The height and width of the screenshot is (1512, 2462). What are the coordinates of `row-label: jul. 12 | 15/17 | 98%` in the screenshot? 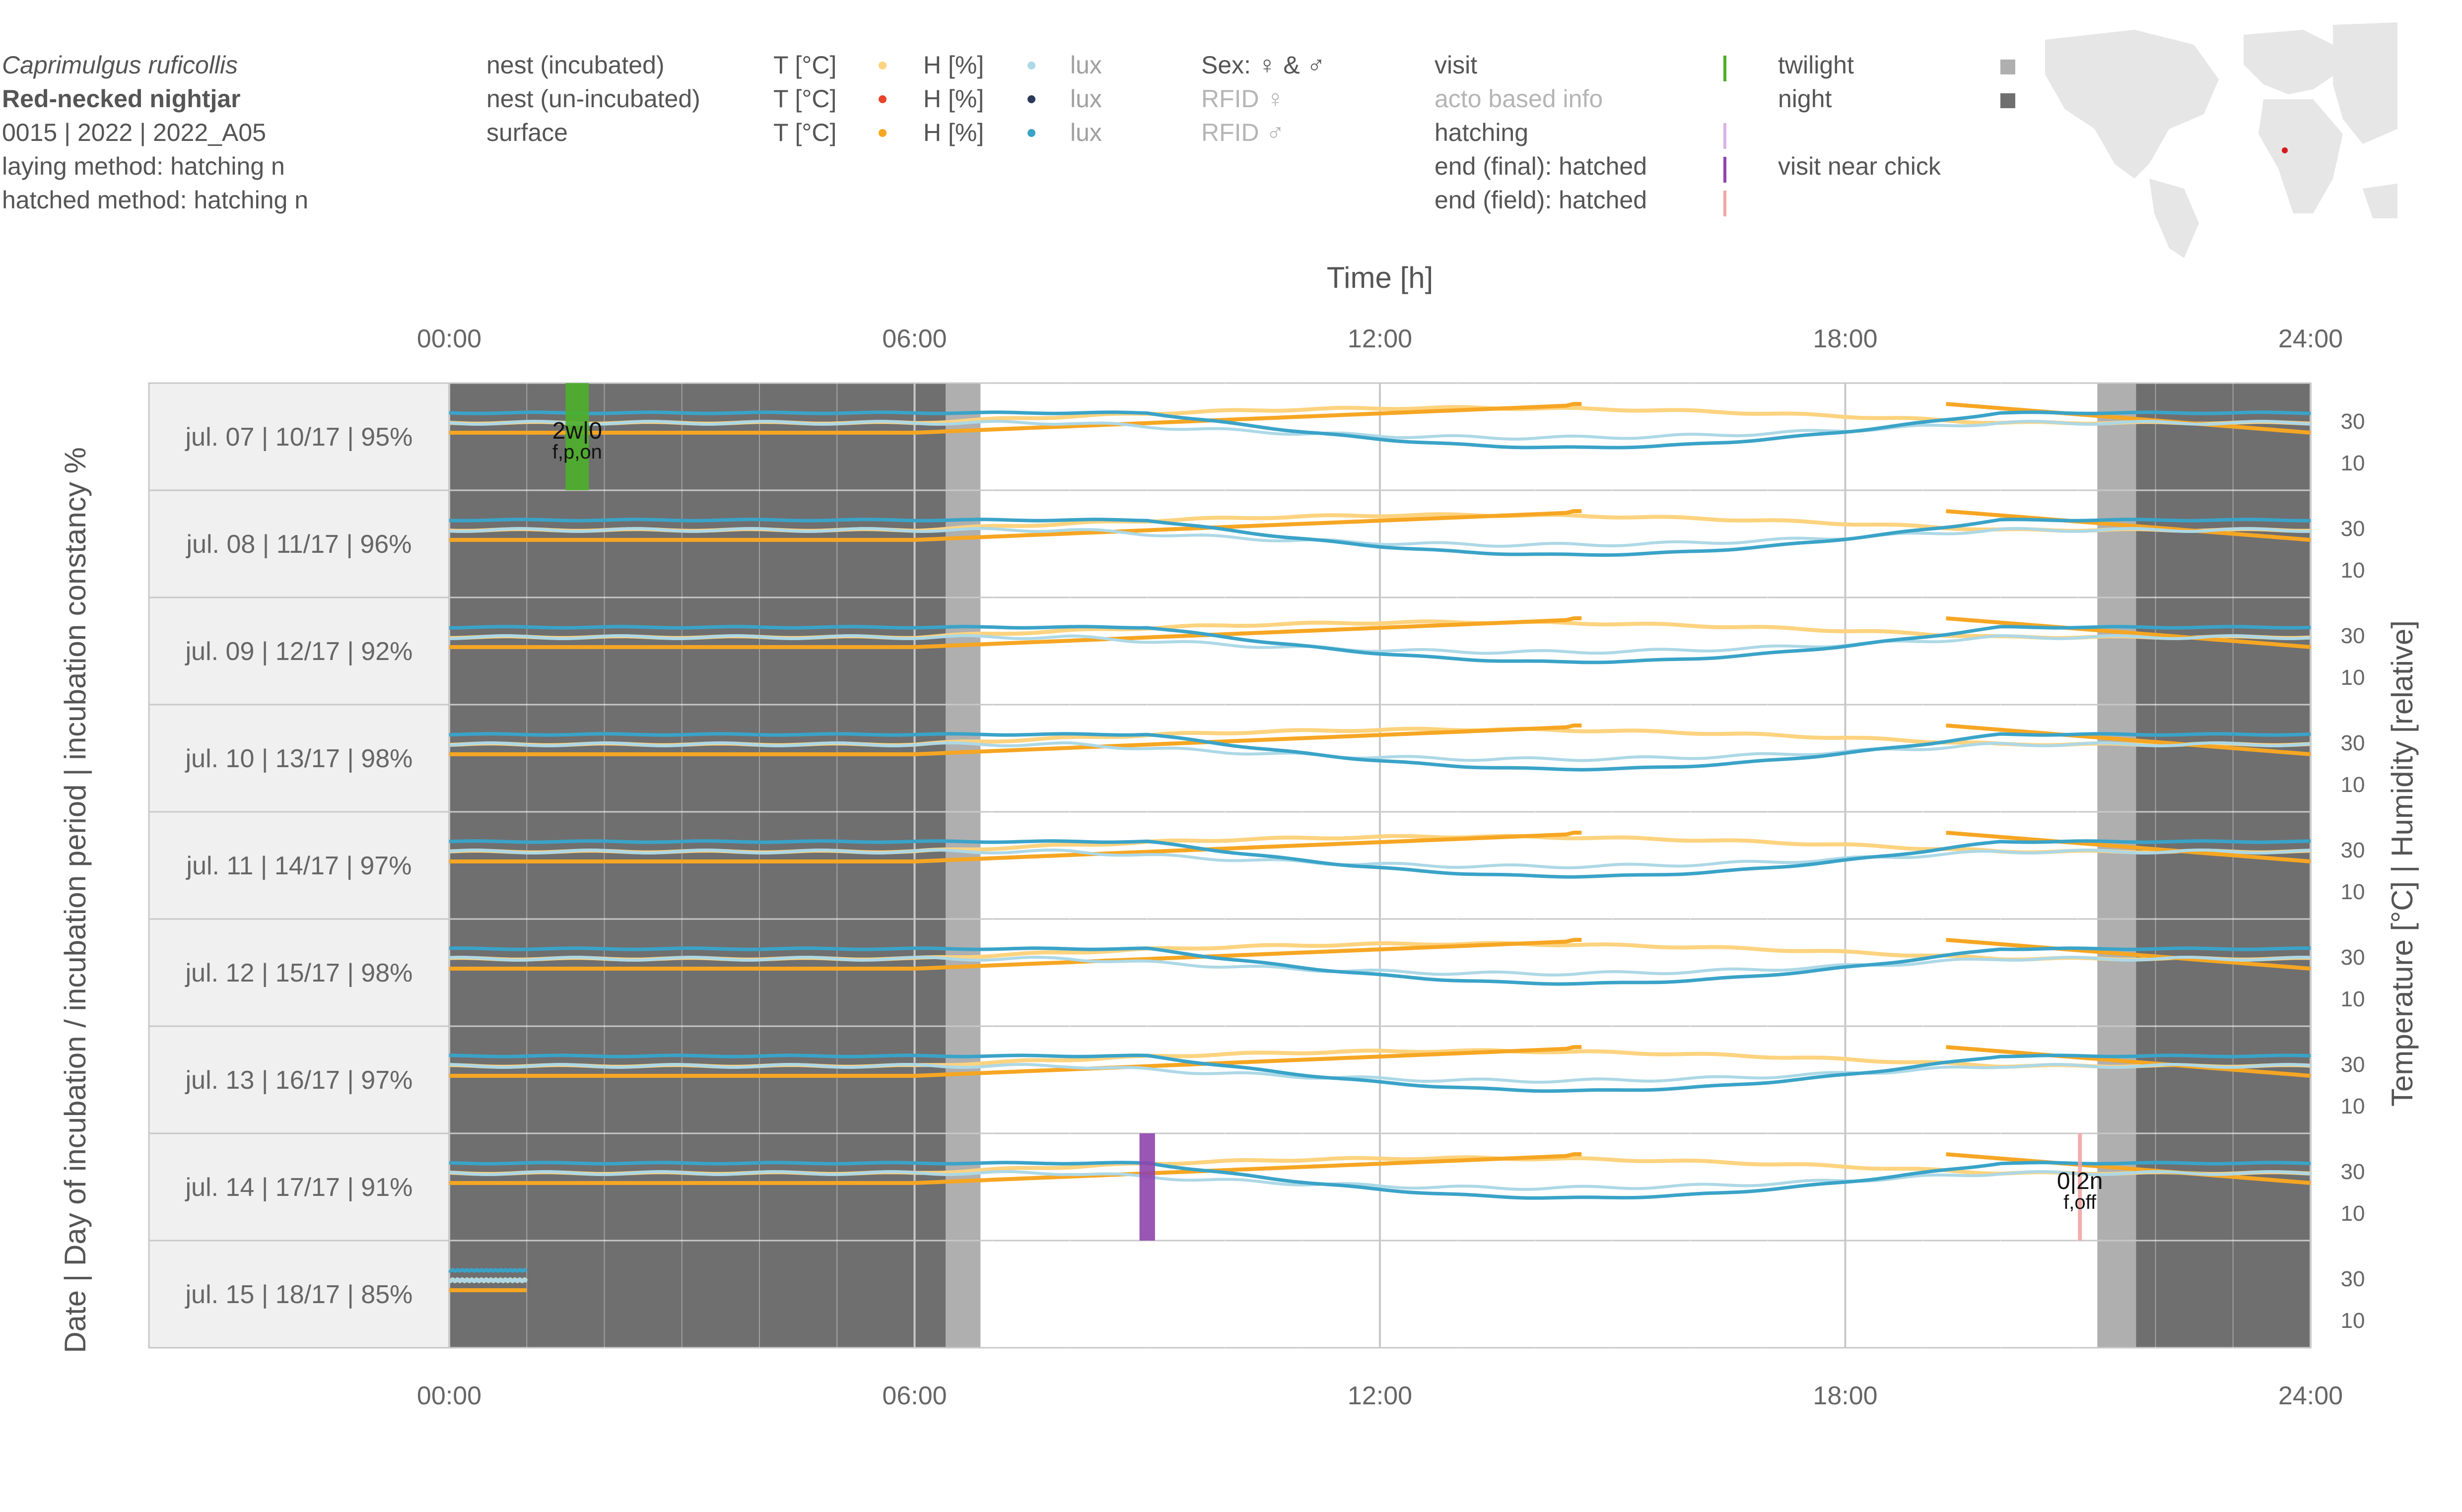 It's located at (299, 973).